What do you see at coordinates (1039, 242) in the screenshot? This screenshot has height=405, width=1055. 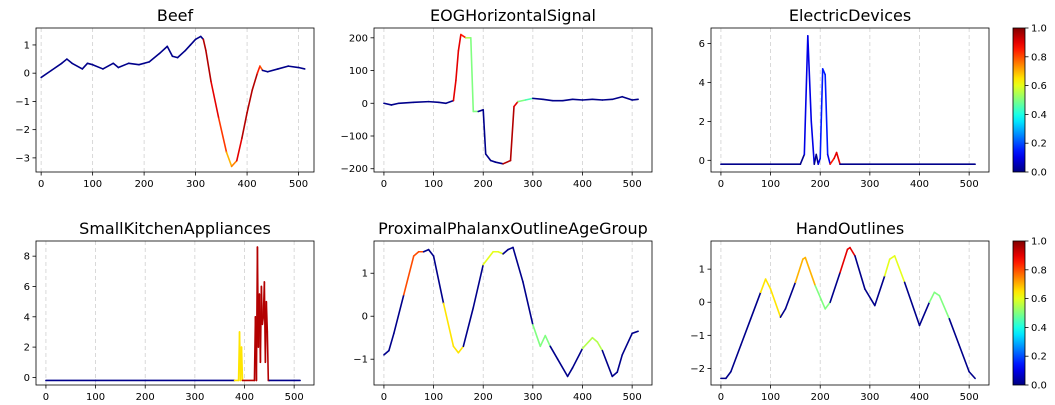 I see `colorbar-tick-label: 1.0` at bounding box center [1039, 242].